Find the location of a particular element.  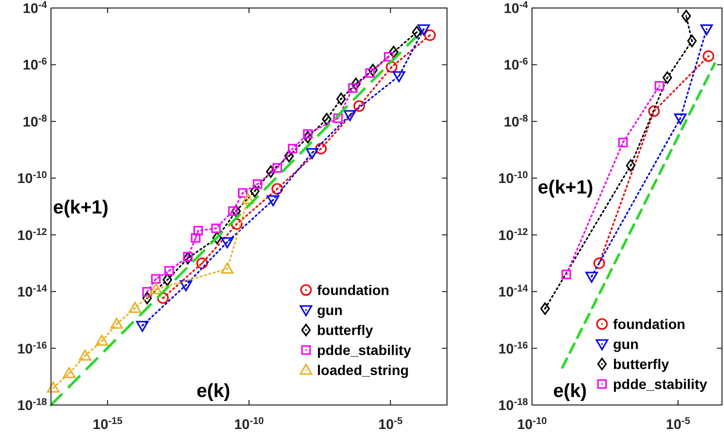

x-tick-label: 10$^{-15}$ is located at coordinates (107, 424).